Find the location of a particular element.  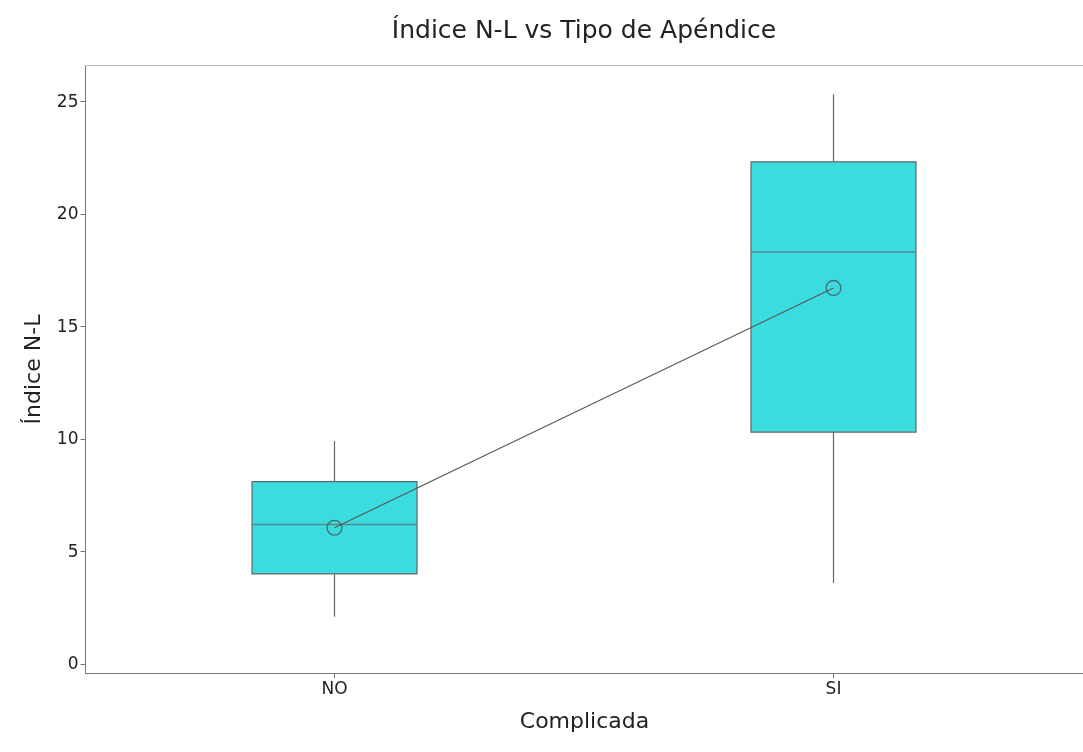

y-tick-label: 5 is located at coordinates (73, 550).